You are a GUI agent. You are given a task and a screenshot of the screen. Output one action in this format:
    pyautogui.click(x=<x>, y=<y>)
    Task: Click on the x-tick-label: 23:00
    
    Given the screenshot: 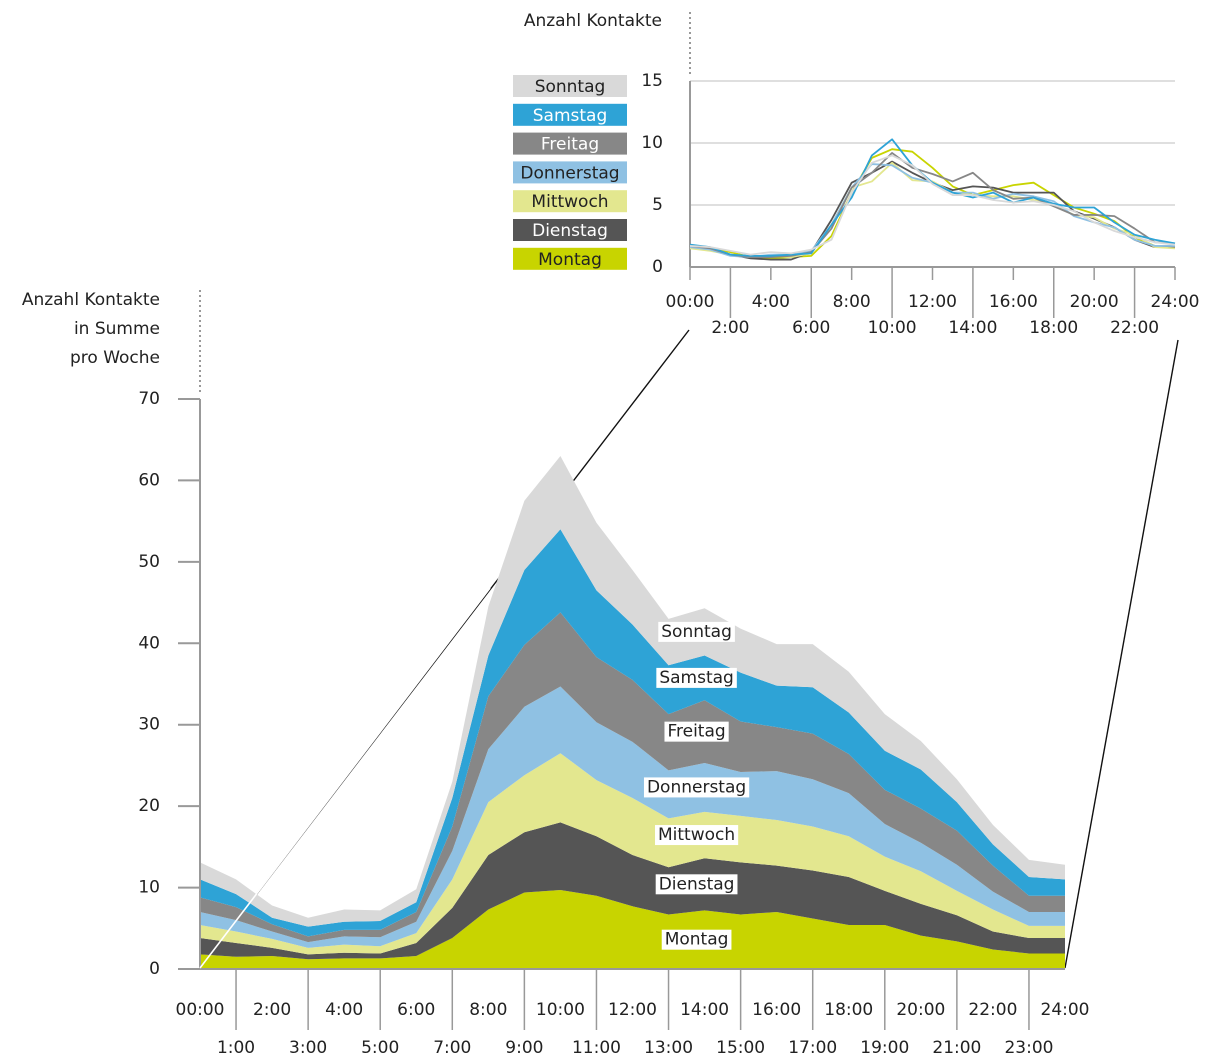 What is the action you would take?
    pyautogui.click(x=1028, y=1047)
    